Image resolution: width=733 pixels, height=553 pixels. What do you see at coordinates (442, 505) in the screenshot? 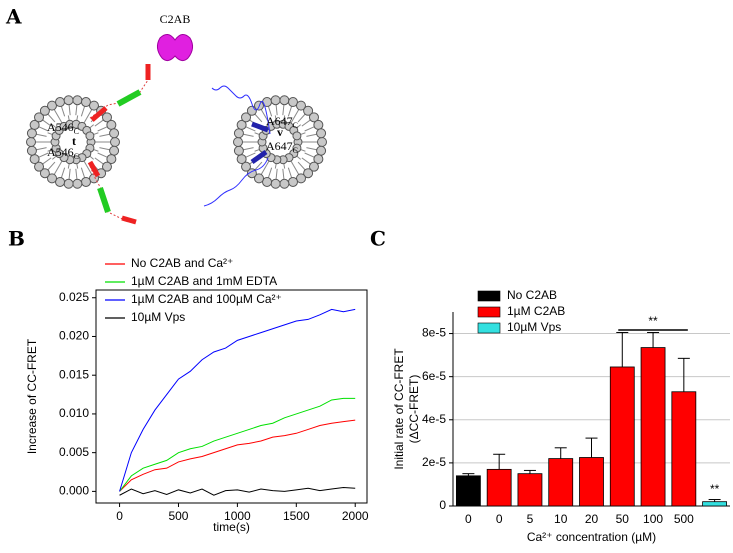
I see `y-tick-label: 0` at bounding box center [442, 505].